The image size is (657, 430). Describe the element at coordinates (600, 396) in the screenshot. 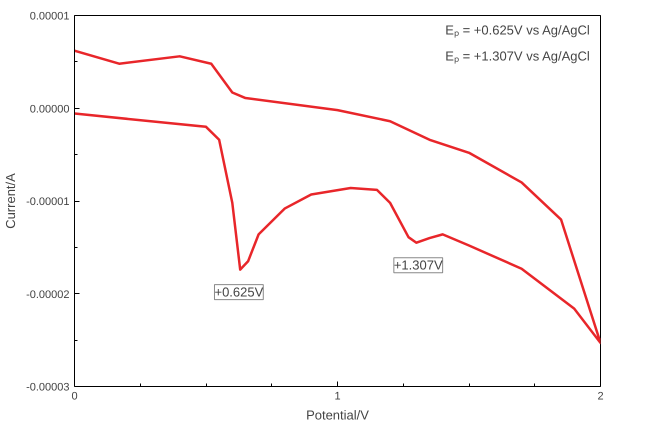

I see `x-tick-label: 2` at that location.